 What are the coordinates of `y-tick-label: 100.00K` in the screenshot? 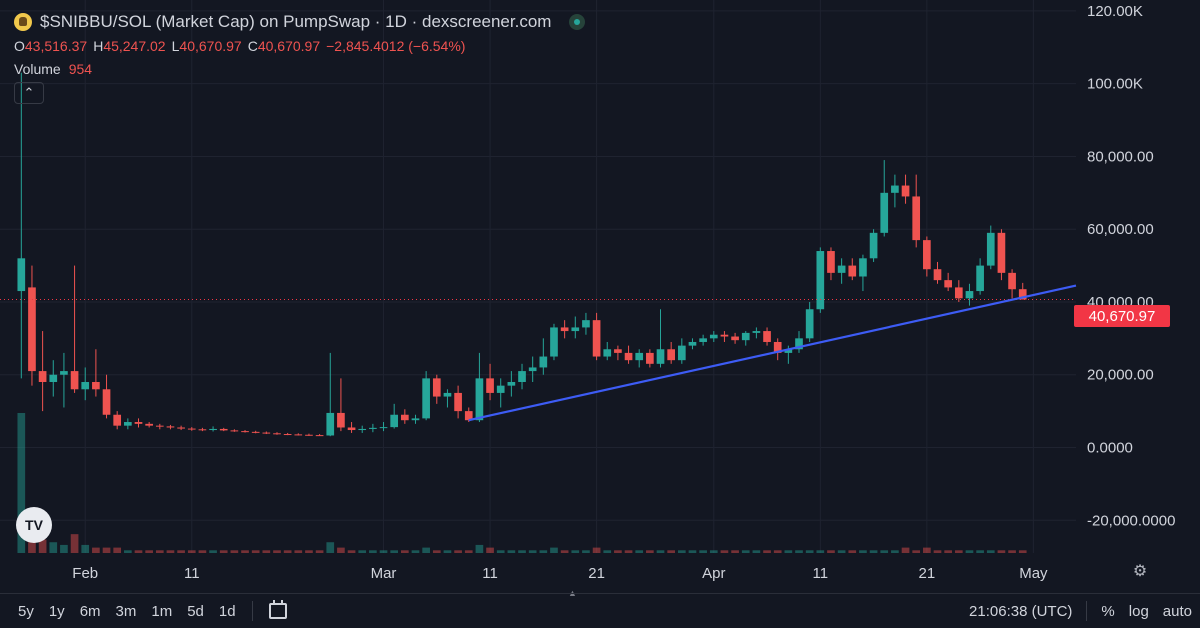 It's located at (1115, 84).